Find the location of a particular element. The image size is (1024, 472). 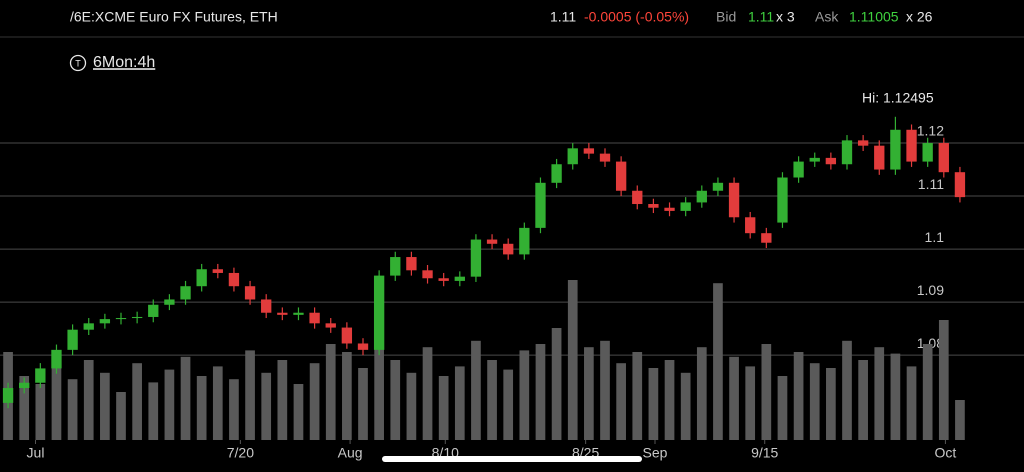

x-tick-label: Oct is located at coordinates (946, 453).